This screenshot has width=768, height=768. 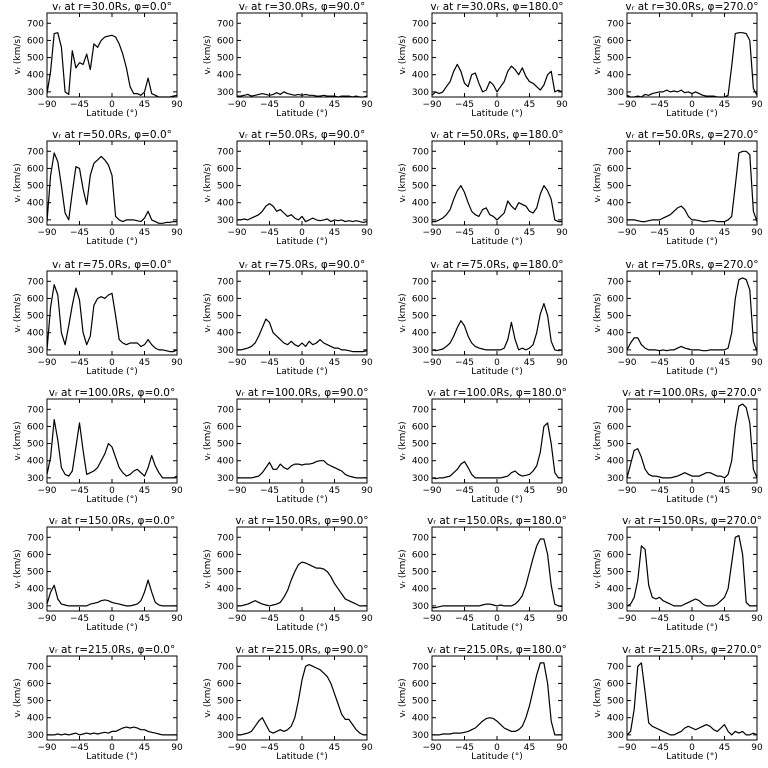 I want to click on plot-title: vᵣ at r=75.0Rs, φ=90.0°, so click(x=302, y=265).